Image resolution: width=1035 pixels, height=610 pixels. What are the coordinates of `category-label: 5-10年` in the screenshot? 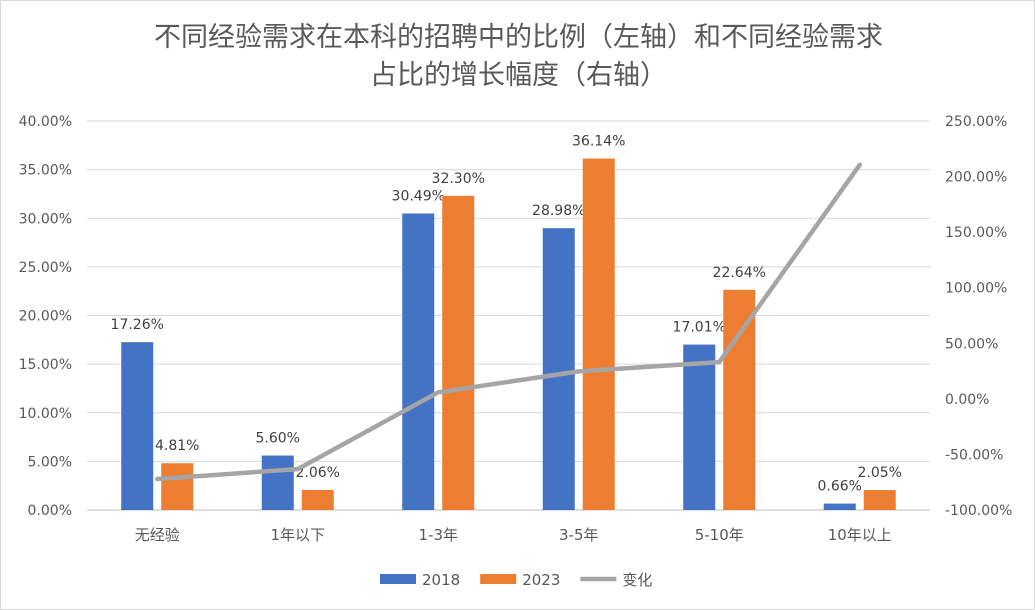 It's located at (719, 535).